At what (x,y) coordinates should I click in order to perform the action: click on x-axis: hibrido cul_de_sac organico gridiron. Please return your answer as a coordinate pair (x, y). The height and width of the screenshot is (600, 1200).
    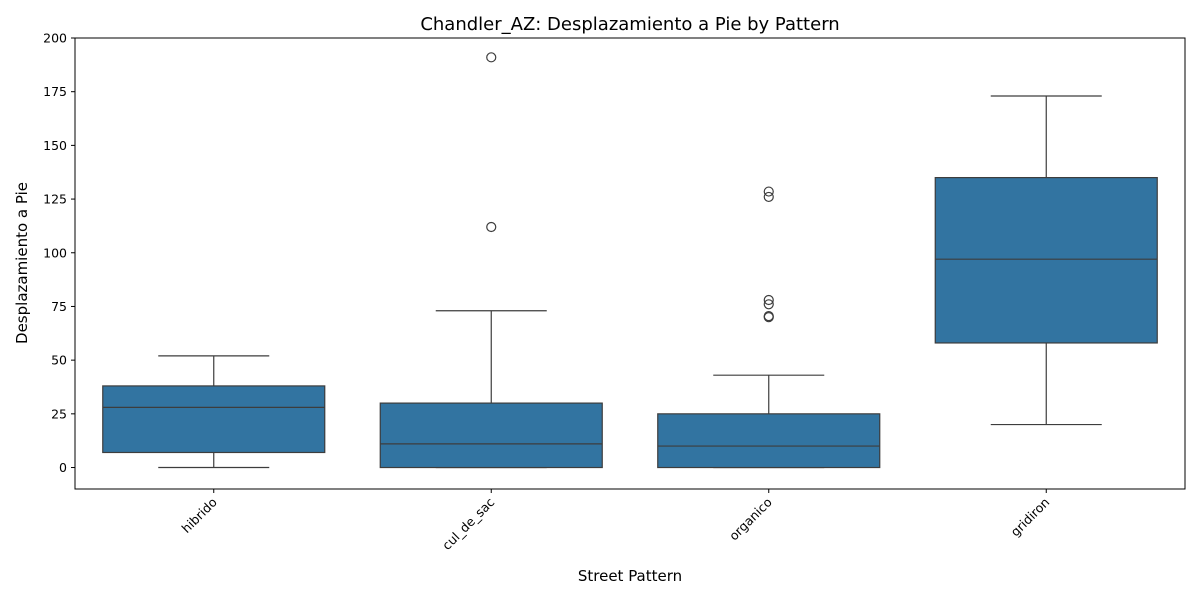
    Looking at the image, I should click on (615, 521).